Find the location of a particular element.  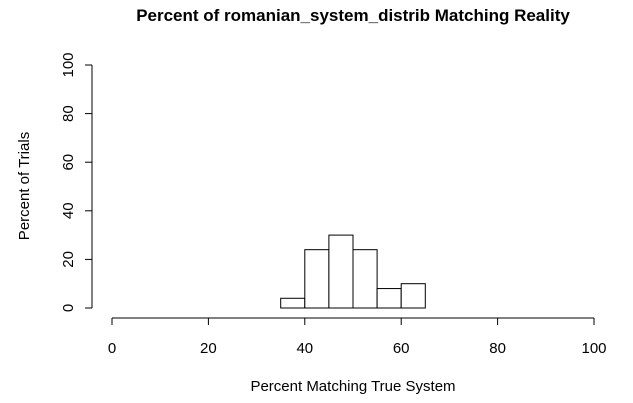

bars-group is located at coordinates (353, 271).